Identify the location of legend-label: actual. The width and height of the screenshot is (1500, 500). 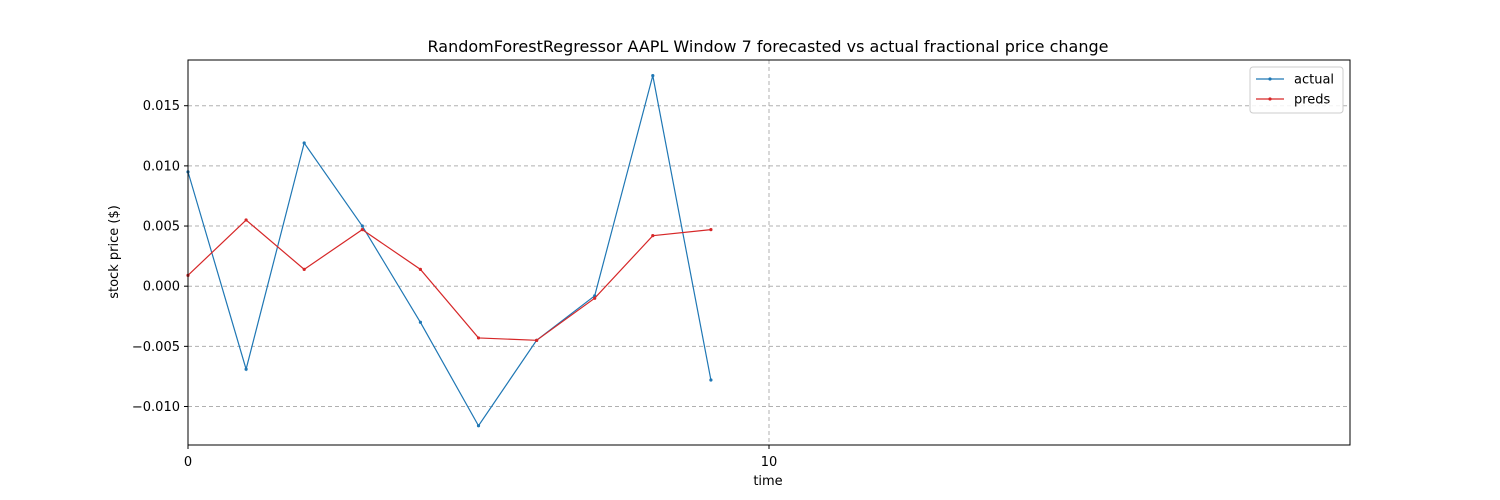
(1314, 80).